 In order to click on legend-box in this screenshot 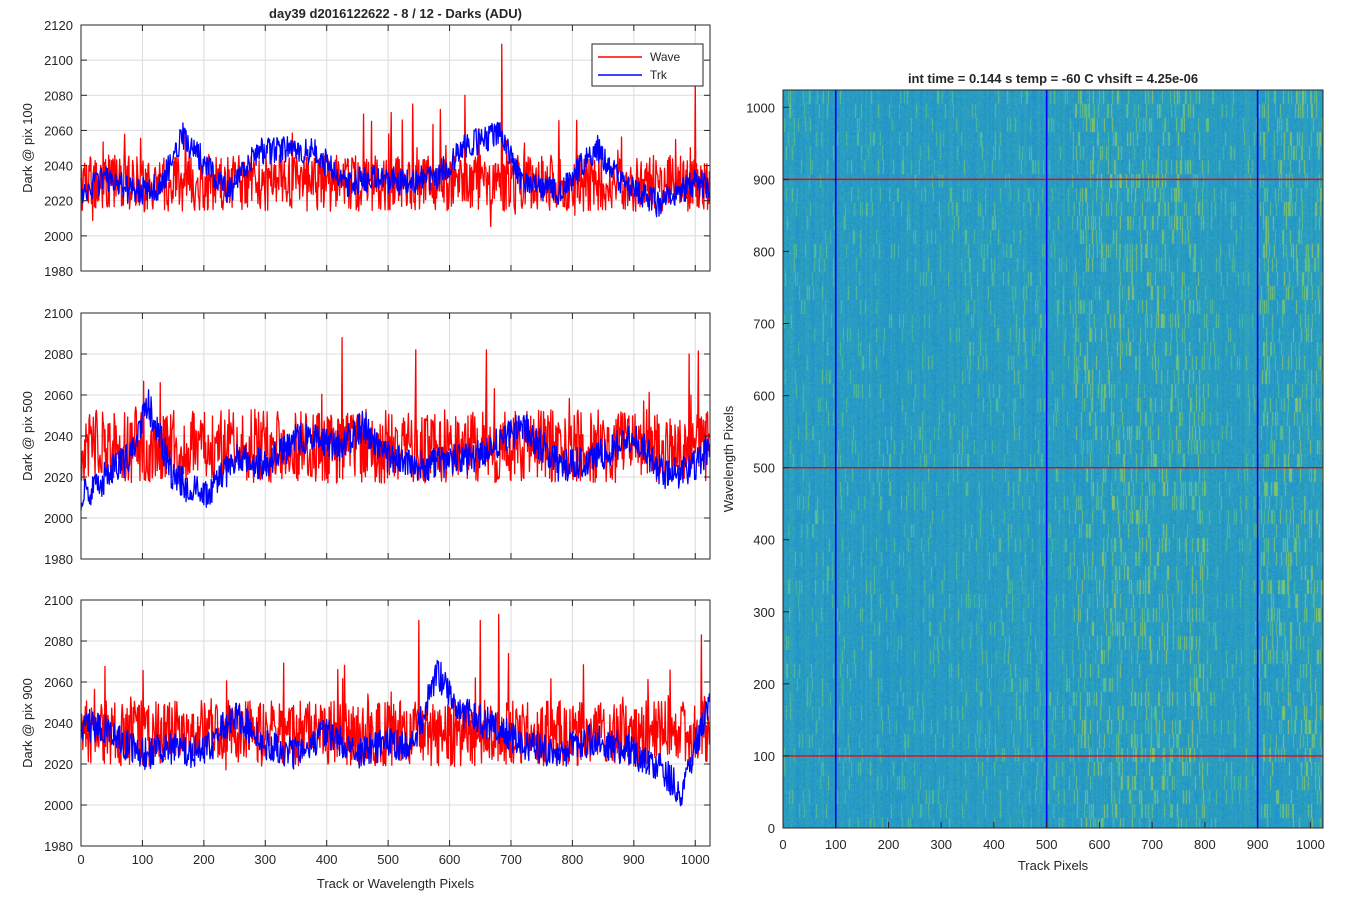, I will do `click(647, 65)`.